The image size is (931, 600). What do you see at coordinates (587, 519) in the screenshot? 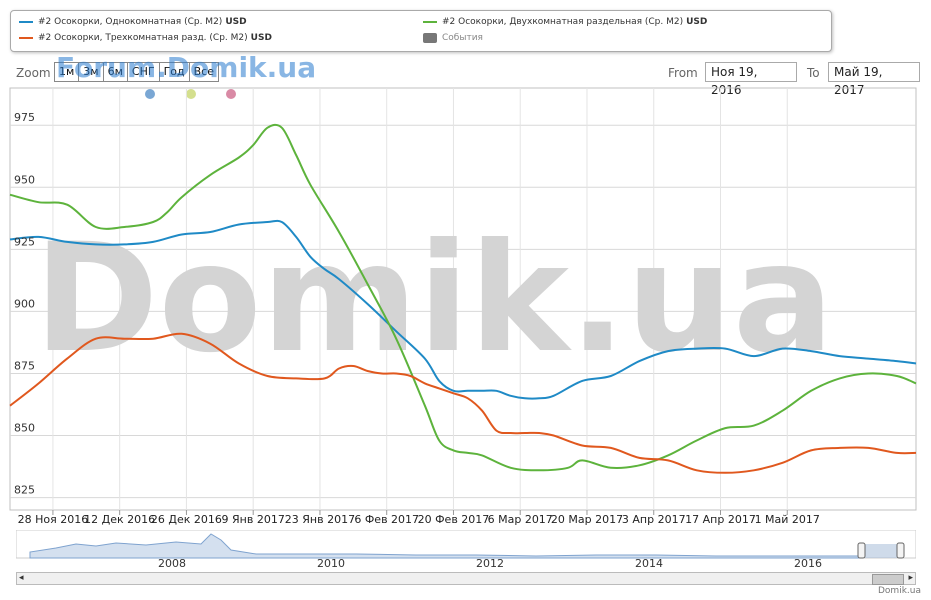
I see `x-tick-label: 20 Мар 2017` at bounding box center [587, 519].